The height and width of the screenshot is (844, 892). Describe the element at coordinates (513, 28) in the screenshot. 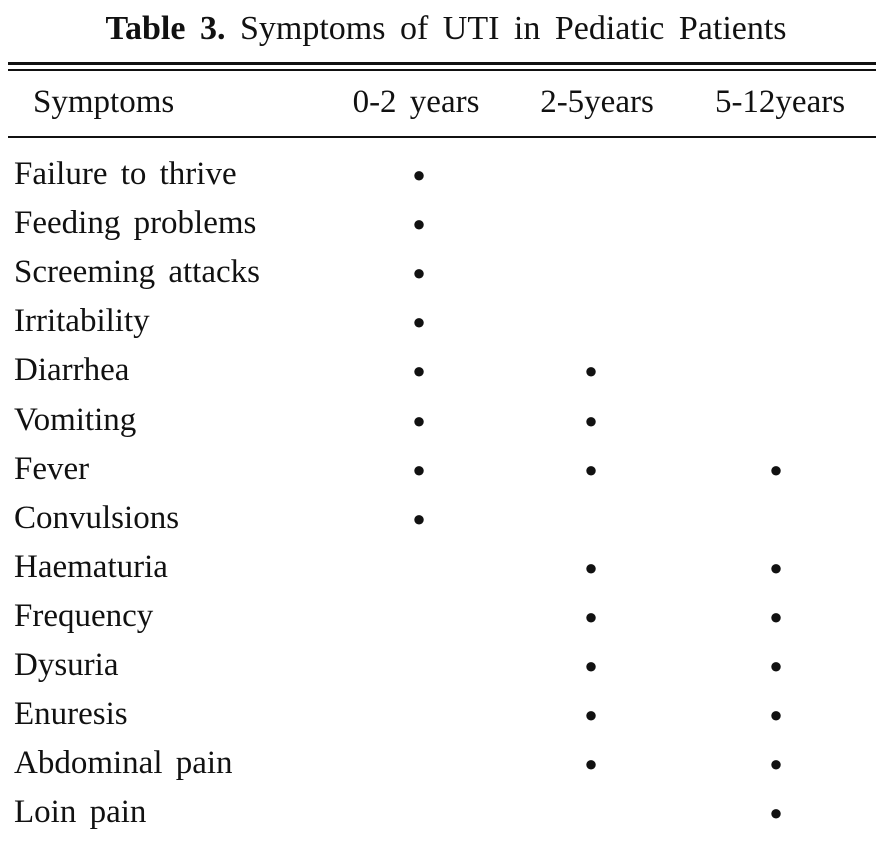

I see `title-caption: Symptoms of UTI in Pediatic Patients` at that location.